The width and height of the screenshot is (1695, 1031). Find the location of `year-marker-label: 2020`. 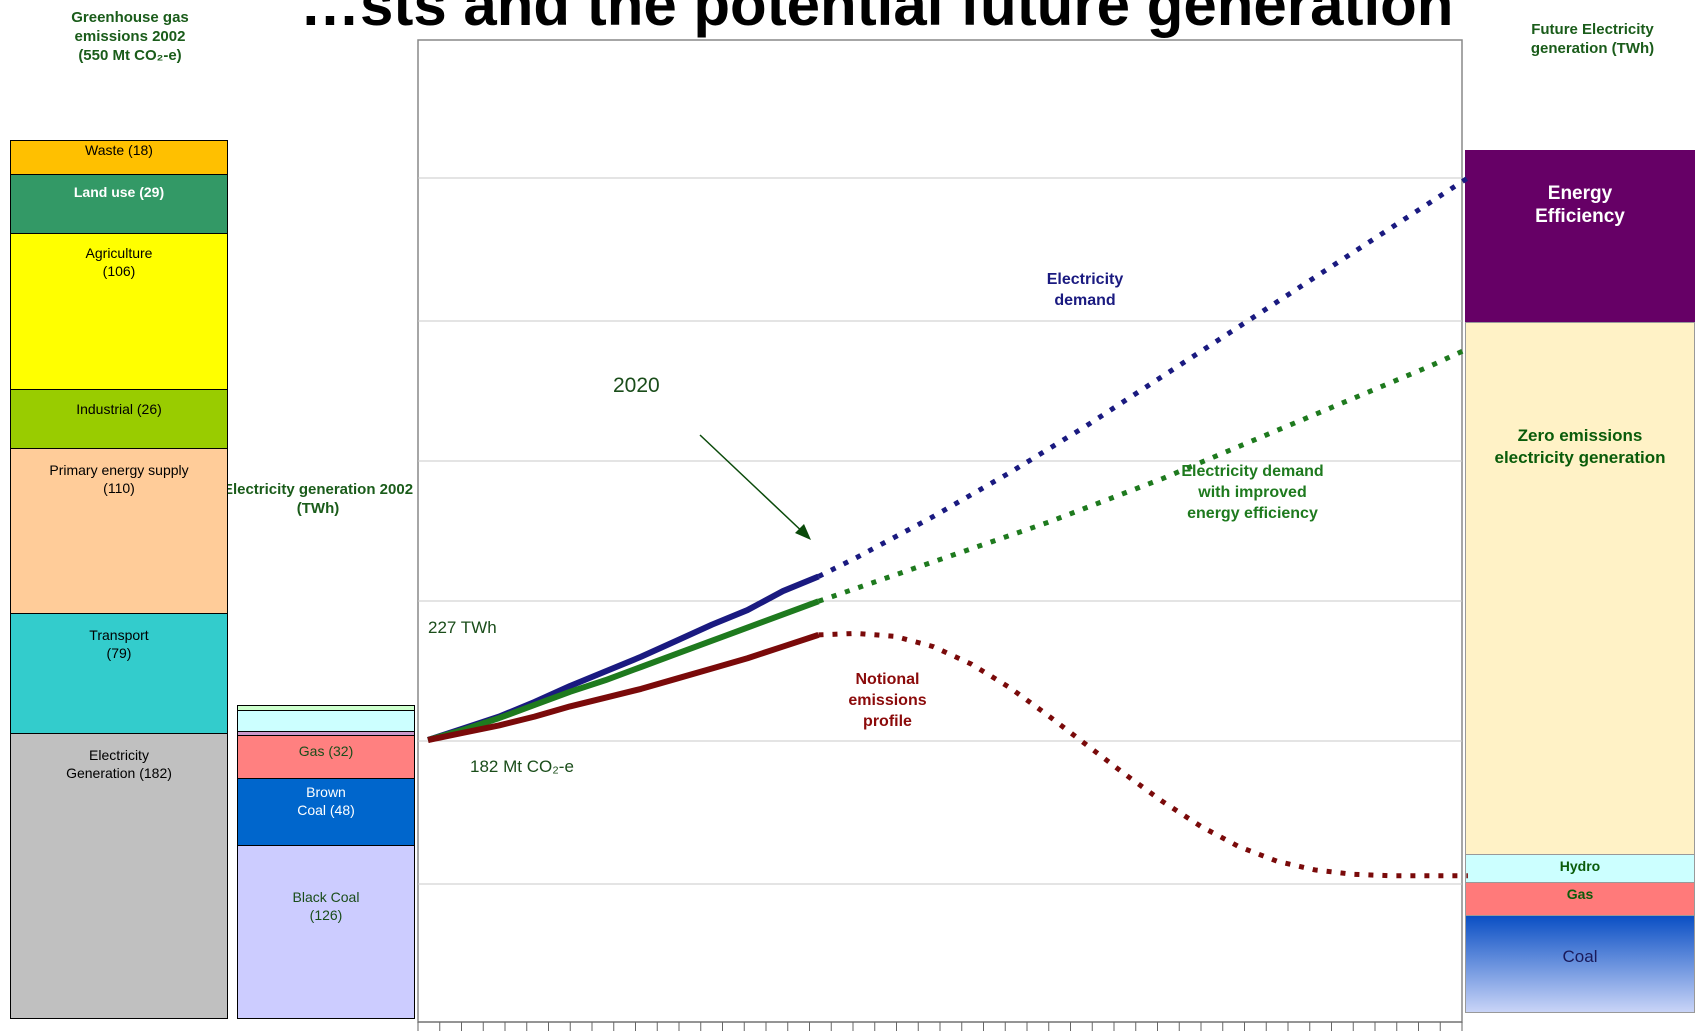

year-marker-label: 2020 is located at coordinates (636, 385).